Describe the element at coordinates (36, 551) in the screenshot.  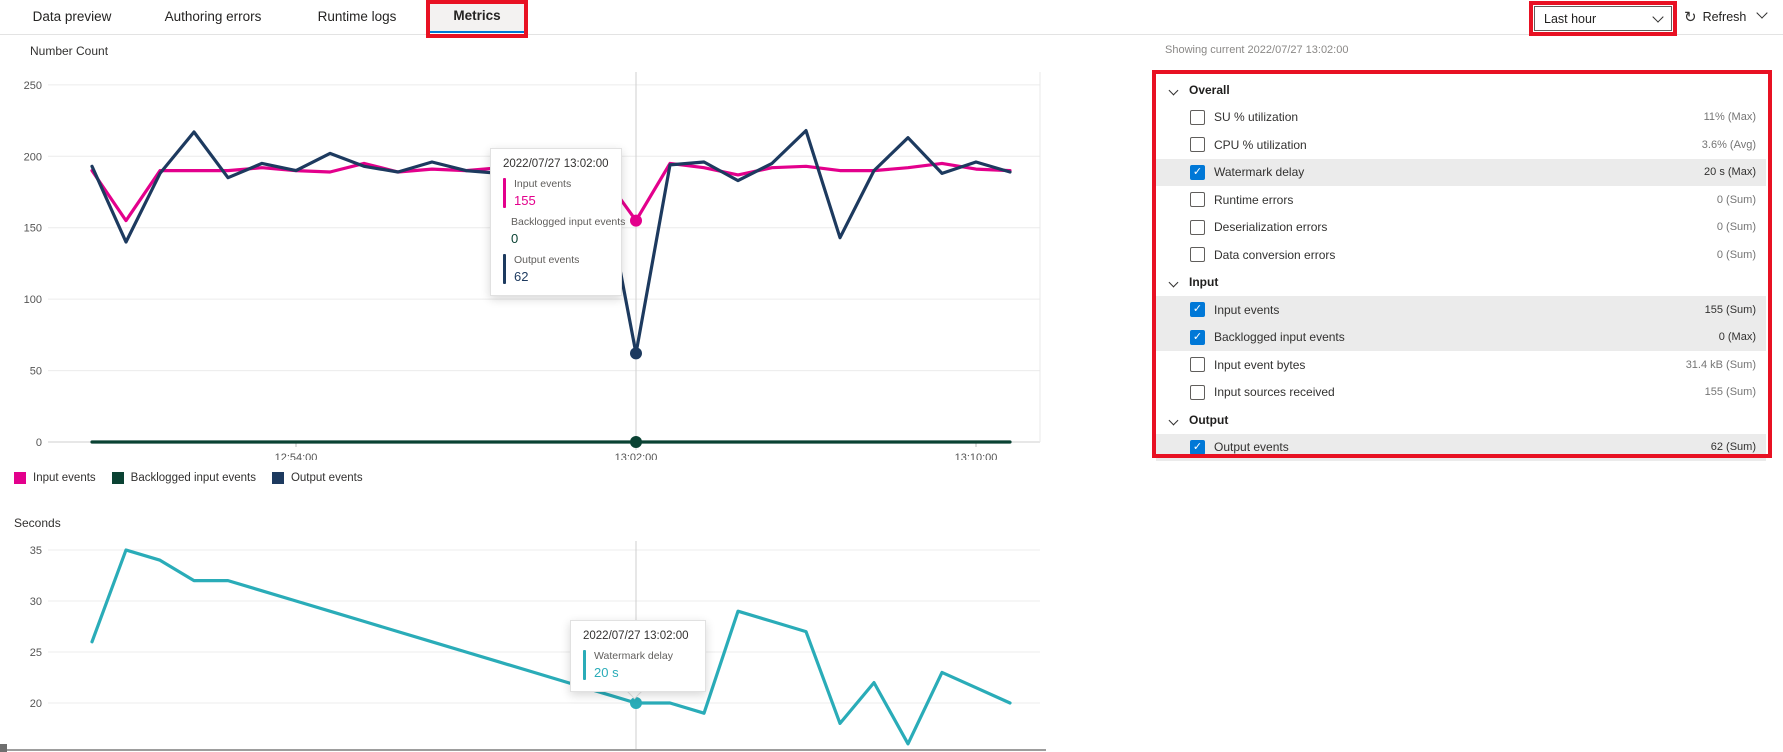
I see `svg-text: 35` at that location.